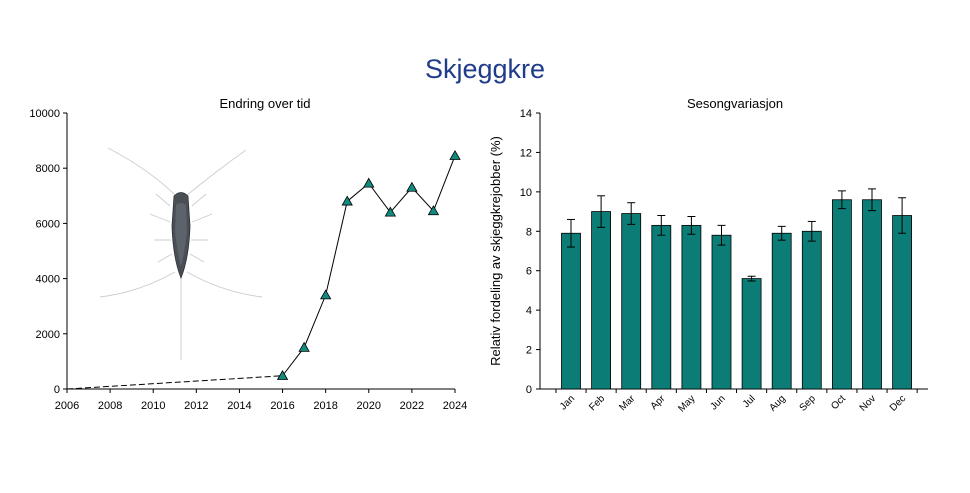  Describe the element at coordinates (658, 402) in the screenshot. I see `x-tick-label: Apr` at that location.